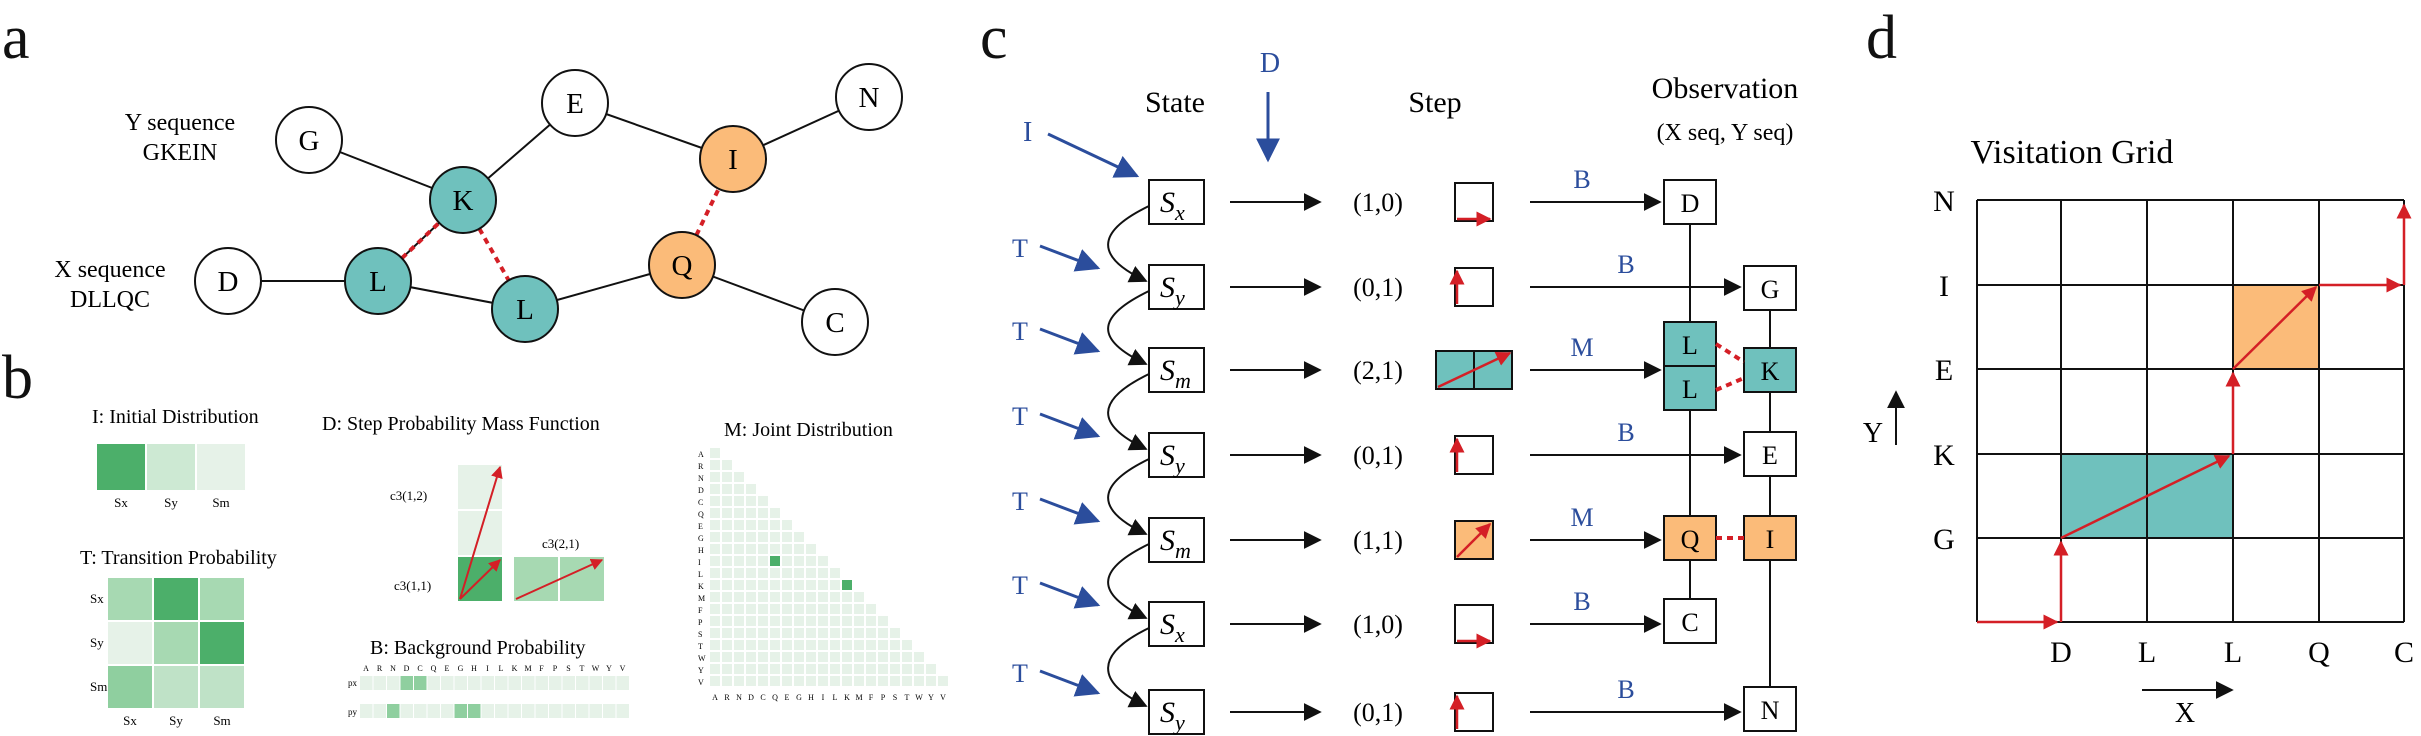  I want to click on emission-label: M, so click(1581, 347).